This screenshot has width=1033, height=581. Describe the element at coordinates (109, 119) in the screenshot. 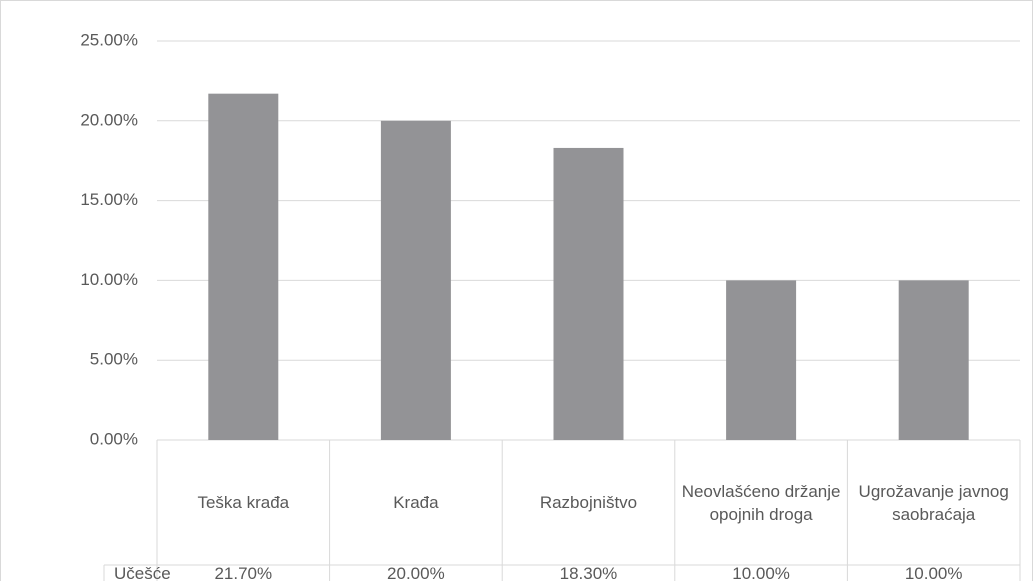

I see `y-tick-label: 20.00%` at that location.